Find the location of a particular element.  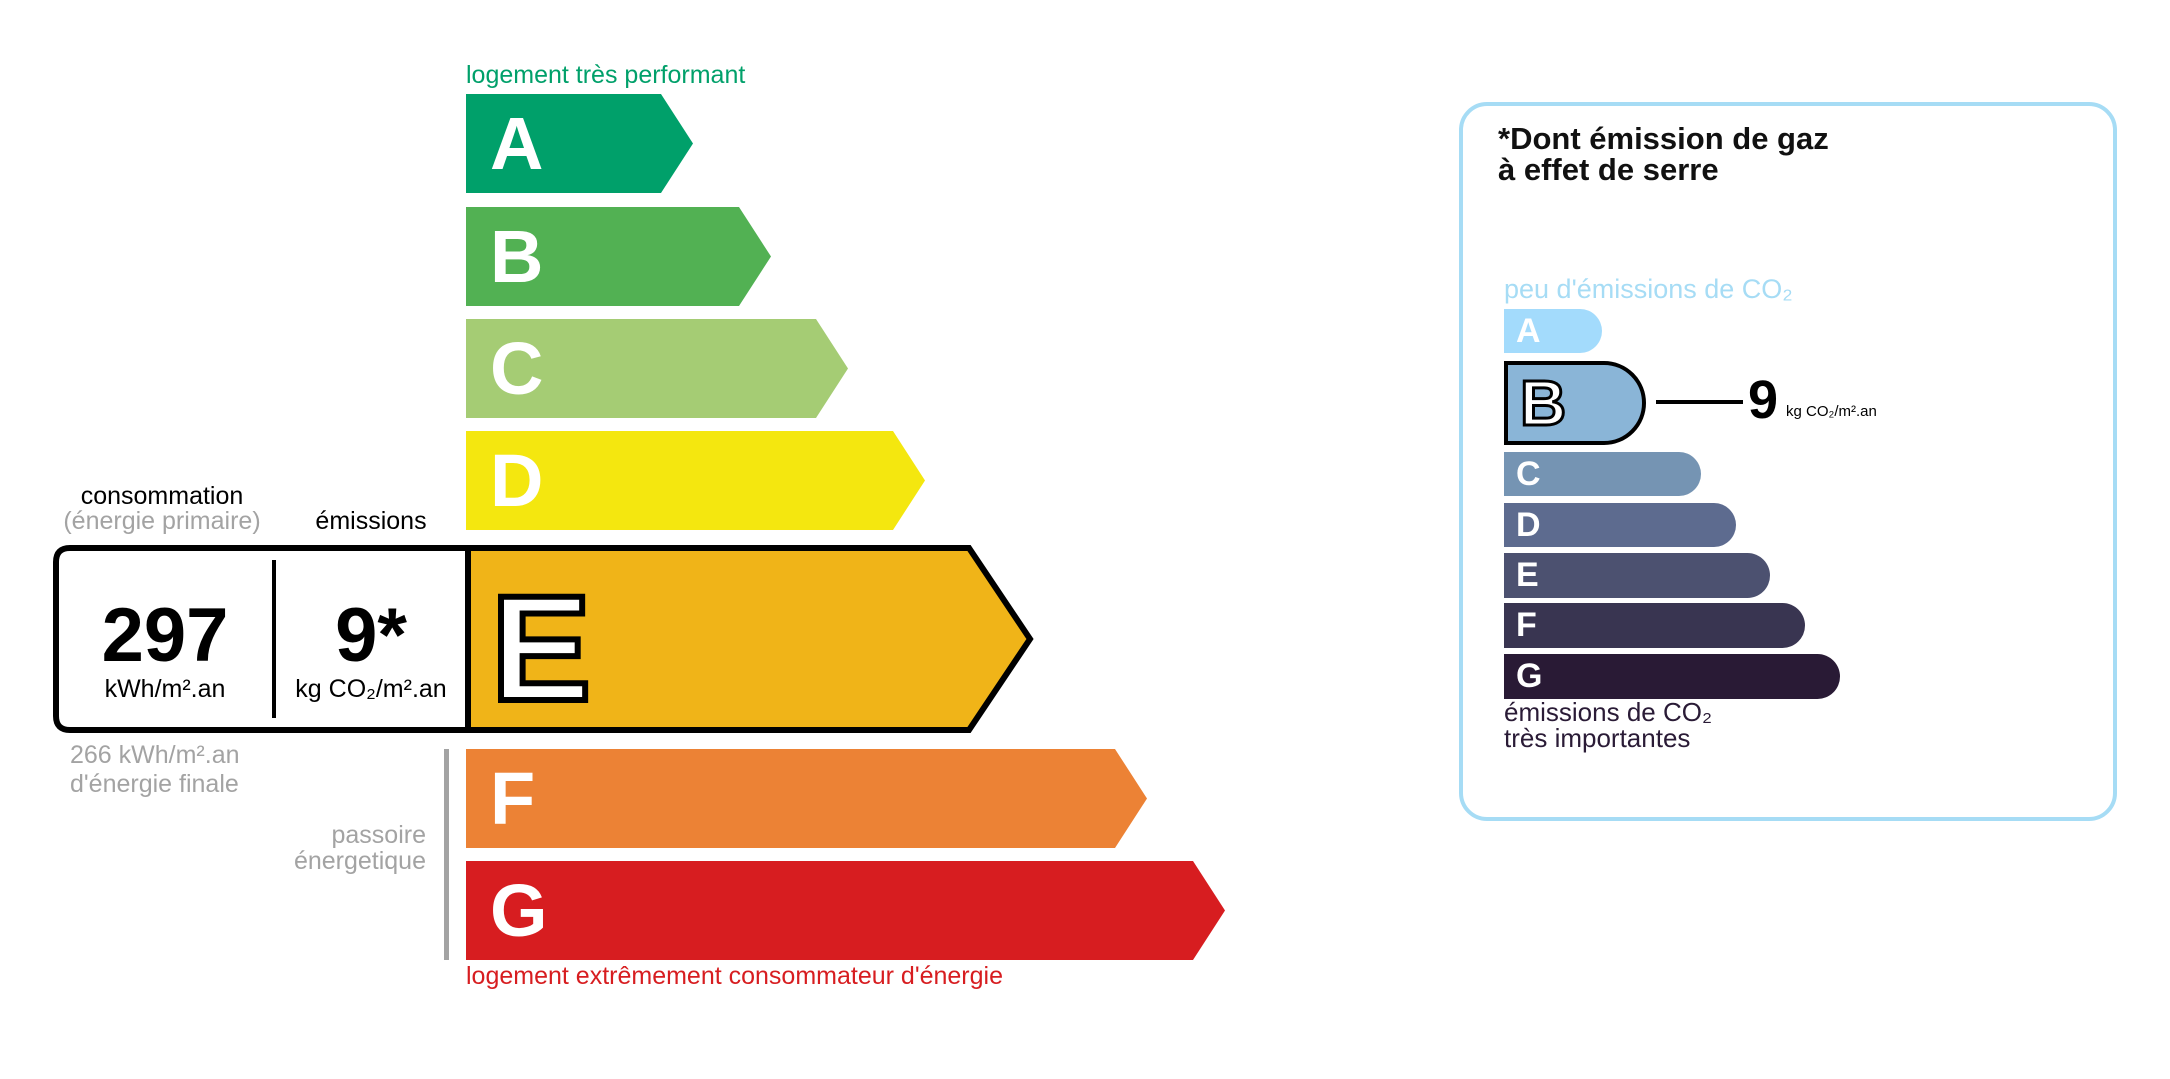

current-class-letter: E is located at coordinates (541, 648).